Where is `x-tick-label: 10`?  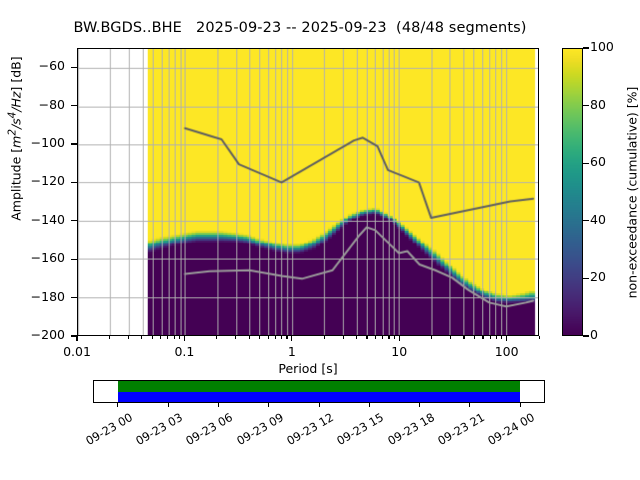
x-tick-label: 10 is located at coordinates (399, 351).